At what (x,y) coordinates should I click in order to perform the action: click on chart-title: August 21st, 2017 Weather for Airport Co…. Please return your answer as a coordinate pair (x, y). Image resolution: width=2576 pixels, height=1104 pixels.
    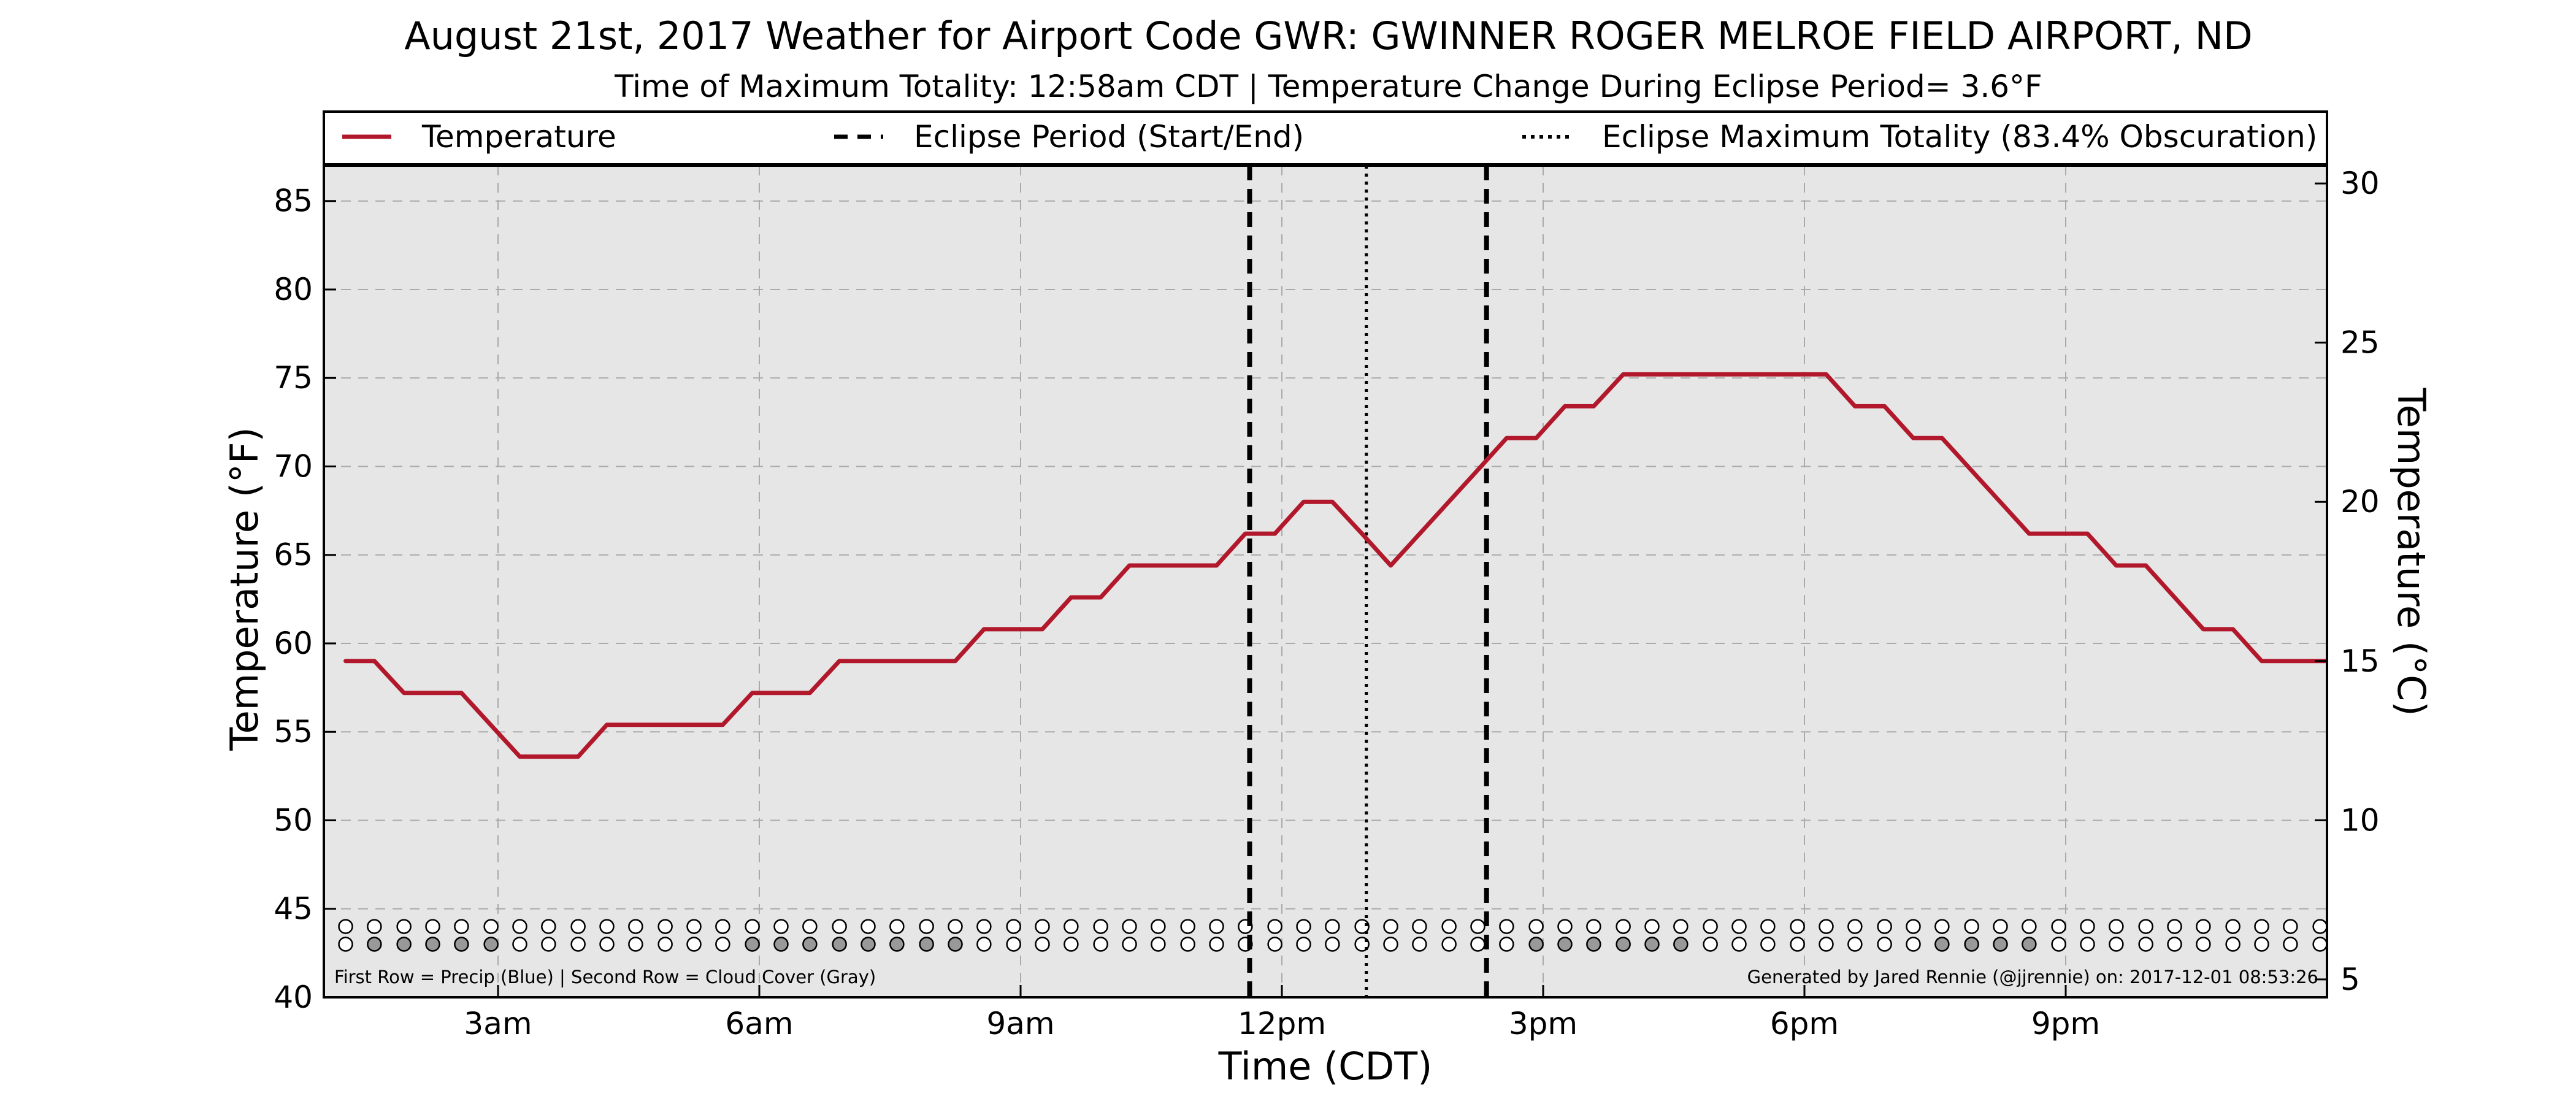
    Looking at the image, I should click on (1328, 35).